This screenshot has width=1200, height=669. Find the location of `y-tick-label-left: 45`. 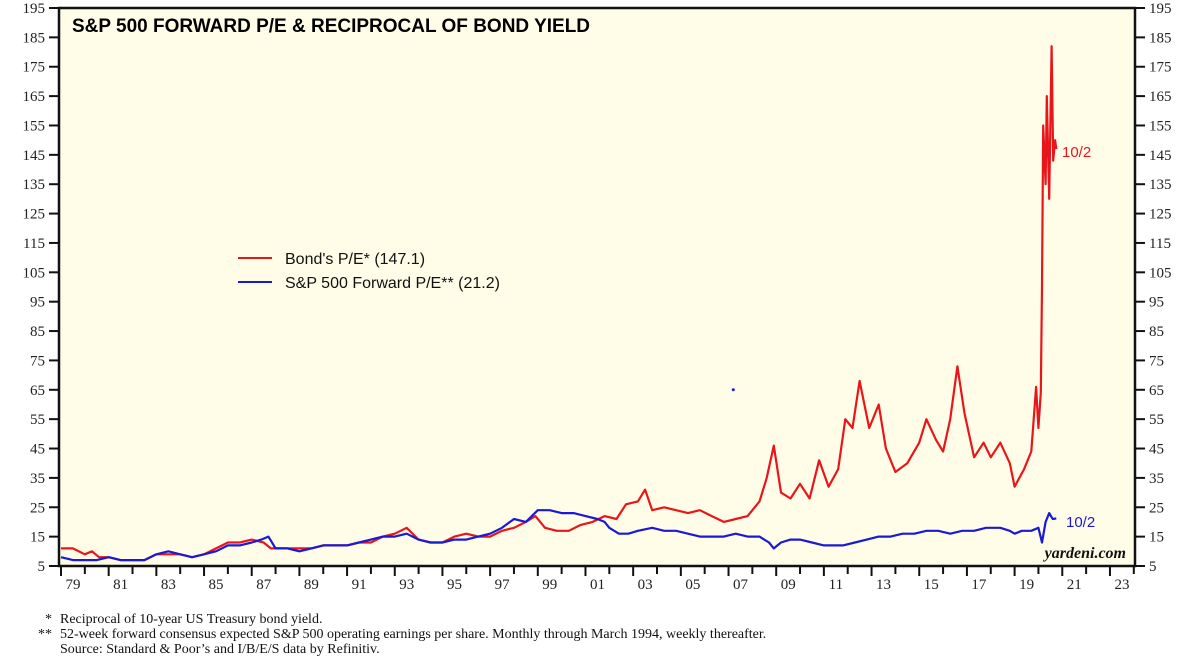

y-tick-label-left: 45 is located at coordinates (37, 450).